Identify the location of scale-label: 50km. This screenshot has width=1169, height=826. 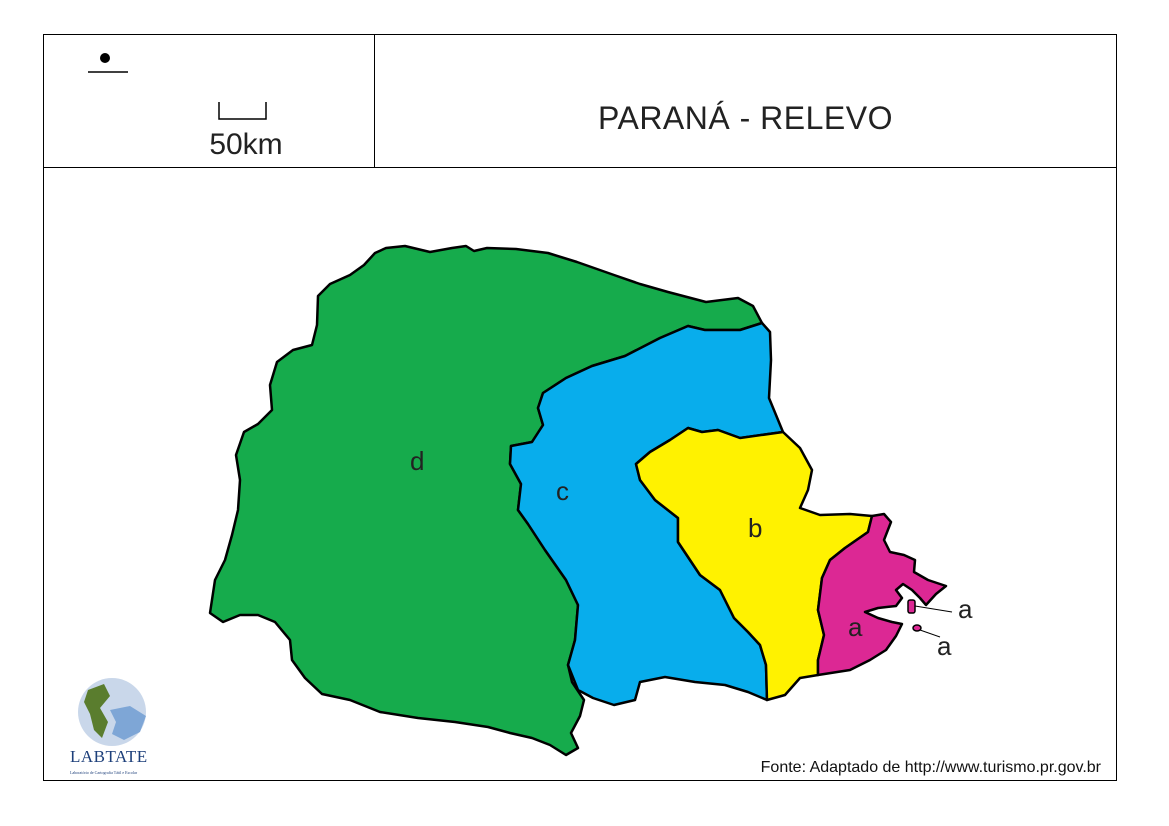
(246, 144).